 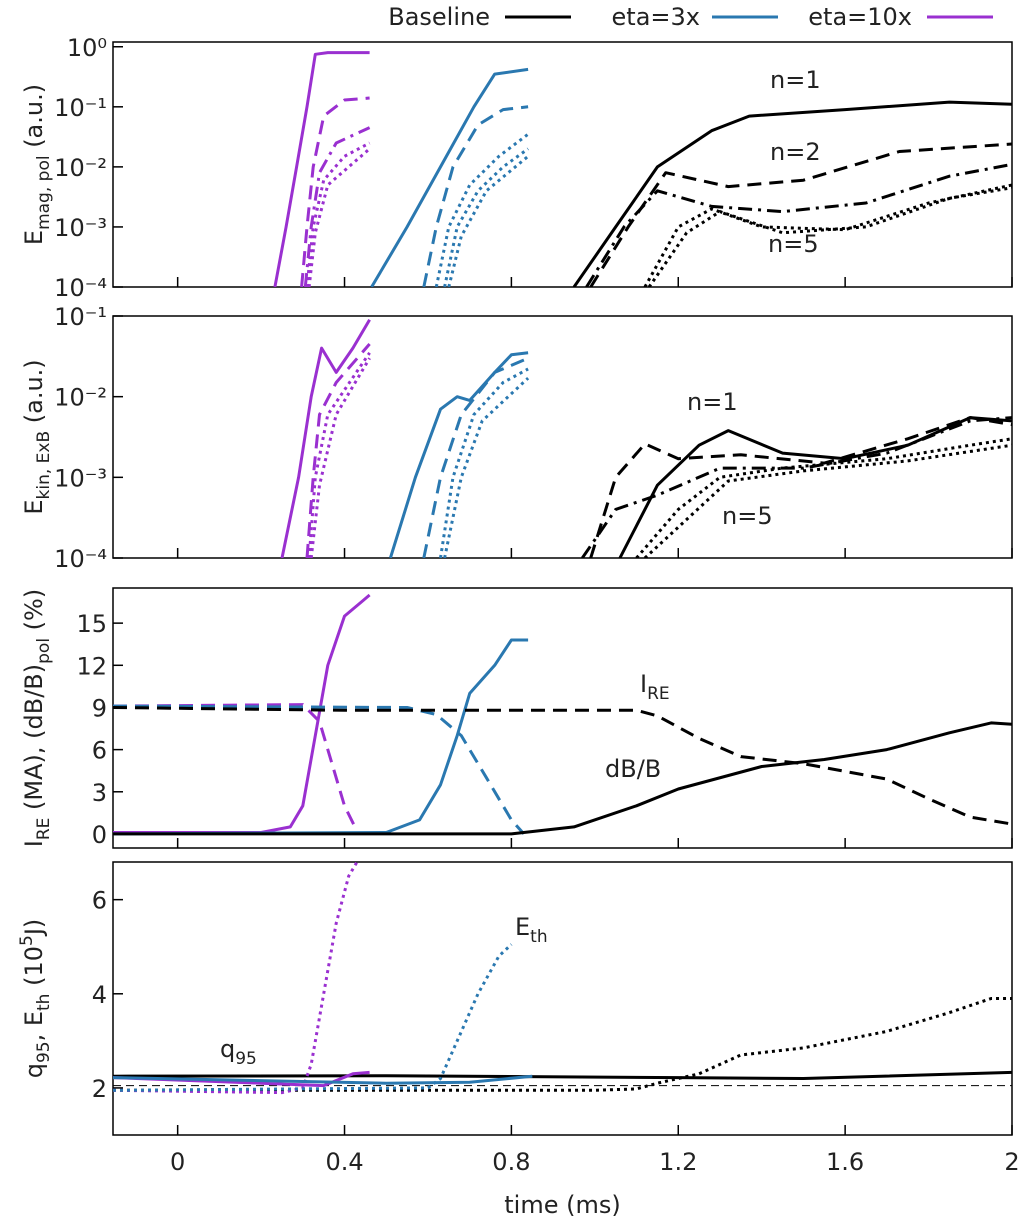 I want to click on text-part: n=2, so click(x=795, y=152).